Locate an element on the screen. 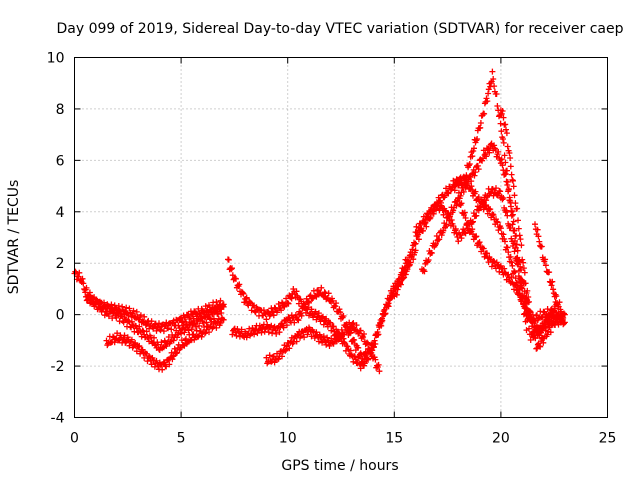  y-tick-label: 8 is located at coordinates (60, 110).